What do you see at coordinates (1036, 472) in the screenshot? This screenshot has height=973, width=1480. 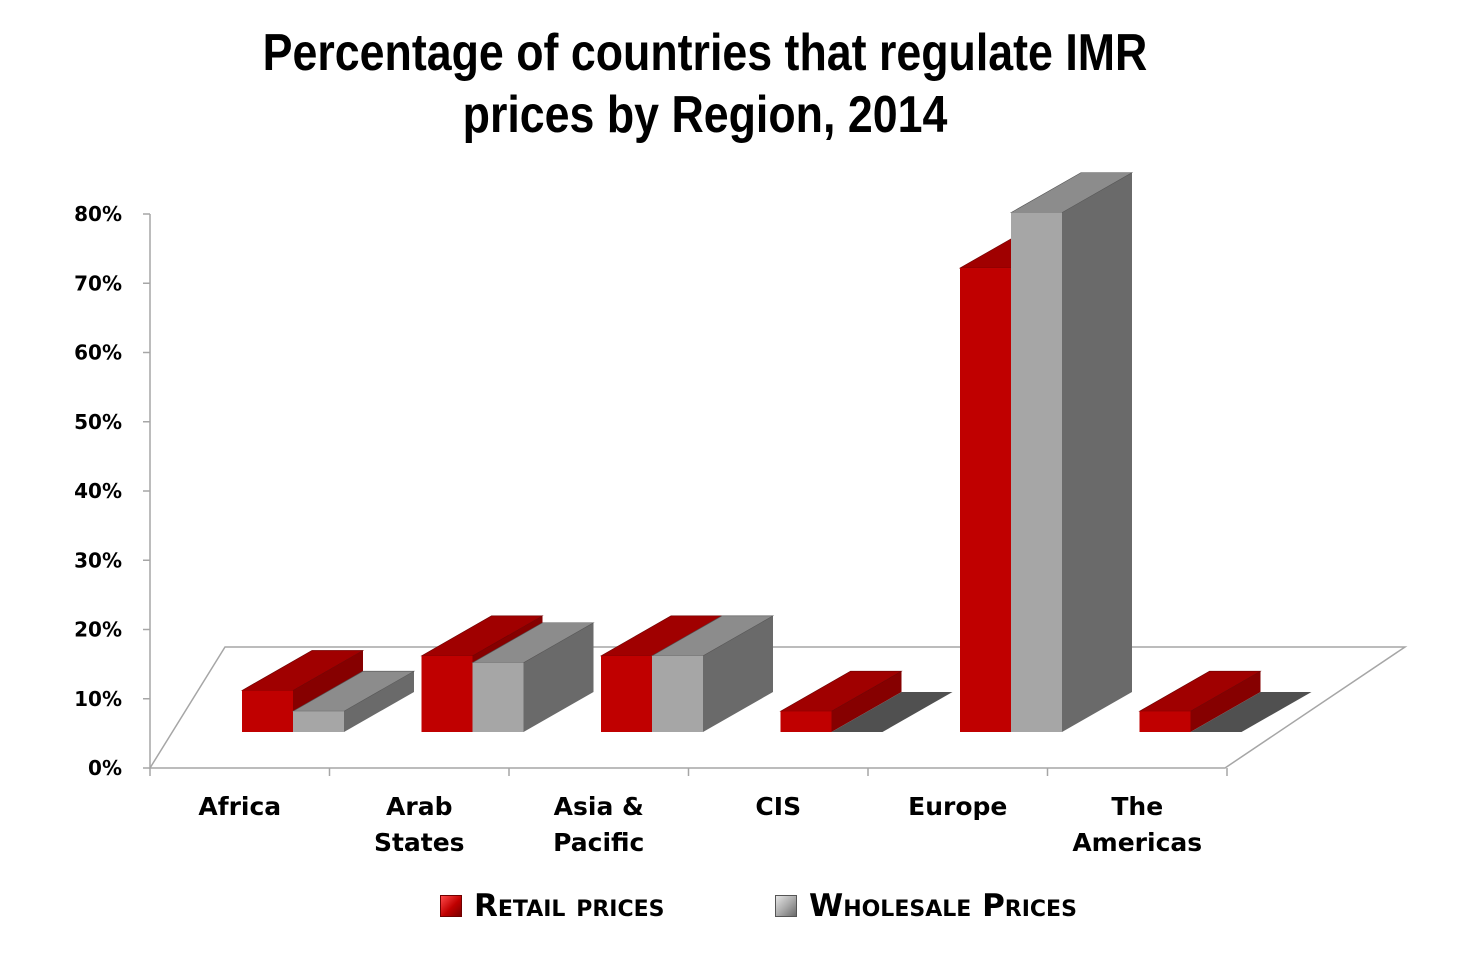 I see `bar-wholesale-4-front` at bounding box center [1036, 472].